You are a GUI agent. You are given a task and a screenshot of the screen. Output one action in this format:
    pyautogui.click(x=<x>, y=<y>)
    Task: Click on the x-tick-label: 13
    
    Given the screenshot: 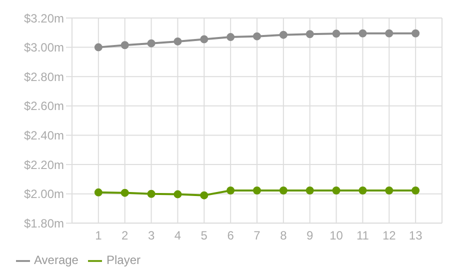 What is the action you would take?
    pyautogui.click(x=415, y=235)
    